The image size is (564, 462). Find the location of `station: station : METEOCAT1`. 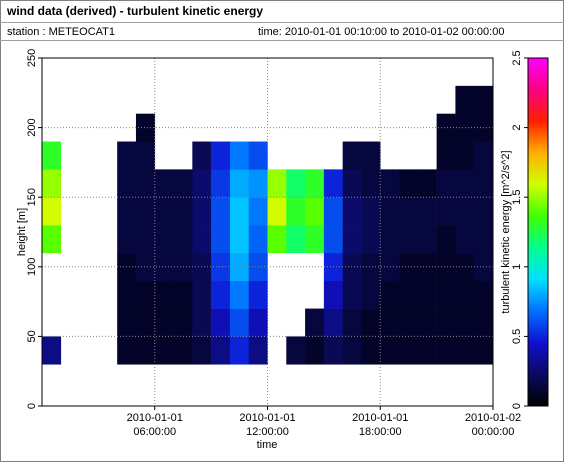

station: station : METEOCAT1 is located at coordinates (61, 32).